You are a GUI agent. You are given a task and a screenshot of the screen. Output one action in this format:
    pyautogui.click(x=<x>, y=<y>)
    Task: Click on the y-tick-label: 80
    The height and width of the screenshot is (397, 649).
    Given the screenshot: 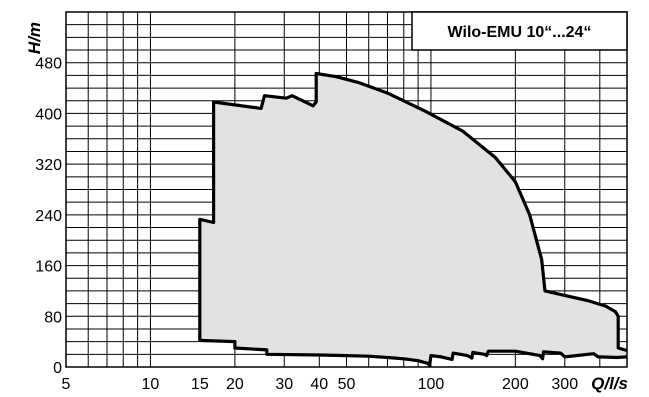 What is the action you would take?
    pyautogui.click(x=53, y=317)
    